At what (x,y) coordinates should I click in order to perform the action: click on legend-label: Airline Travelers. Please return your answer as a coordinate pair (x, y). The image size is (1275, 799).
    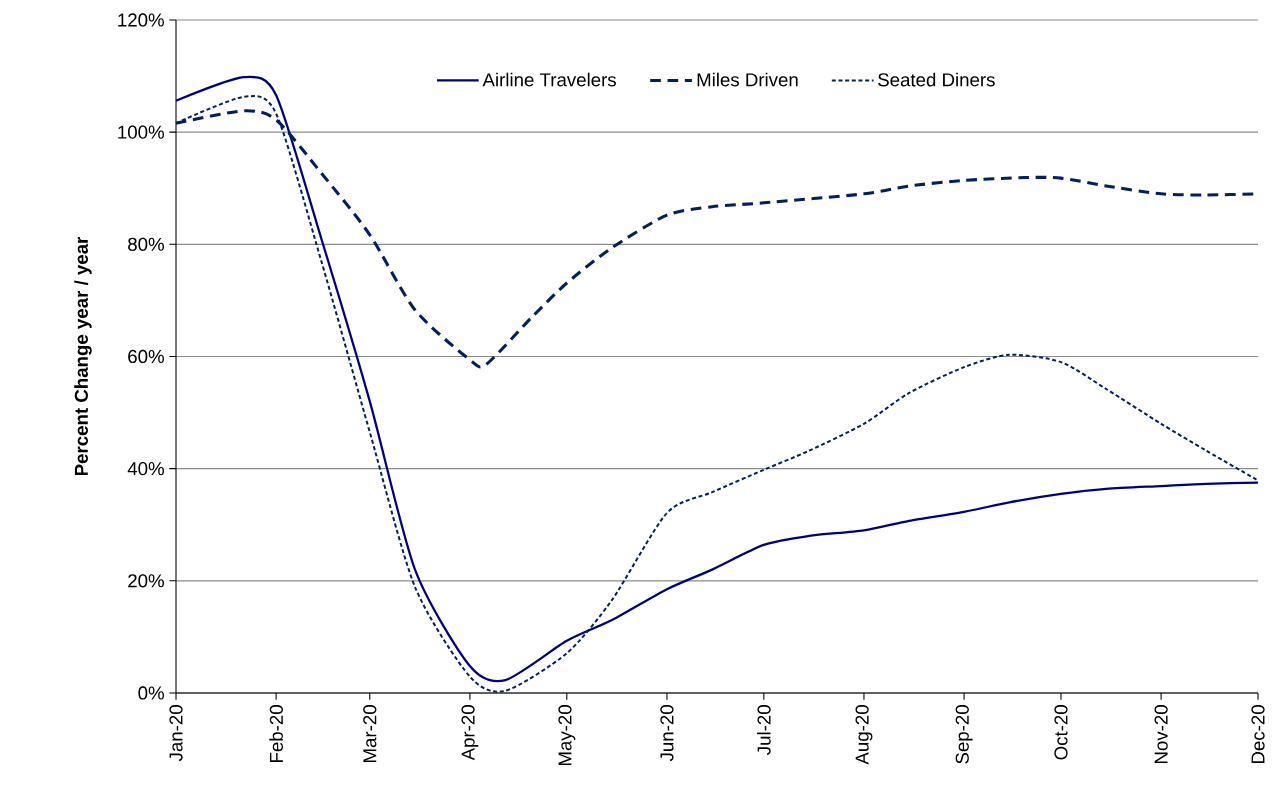
    Looking at the image, I should click on (549, 79).